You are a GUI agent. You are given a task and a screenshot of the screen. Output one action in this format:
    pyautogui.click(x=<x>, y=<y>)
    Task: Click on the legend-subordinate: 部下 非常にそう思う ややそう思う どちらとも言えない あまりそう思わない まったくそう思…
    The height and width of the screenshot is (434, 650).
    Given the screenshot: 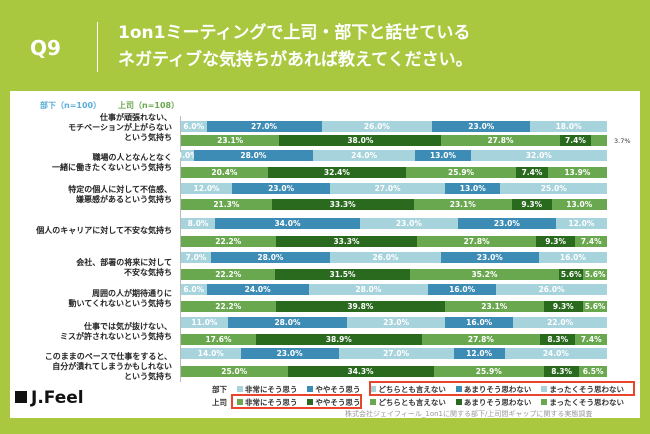 What is the action you would take?
    pyautogui.click(x=418, y=389)
    